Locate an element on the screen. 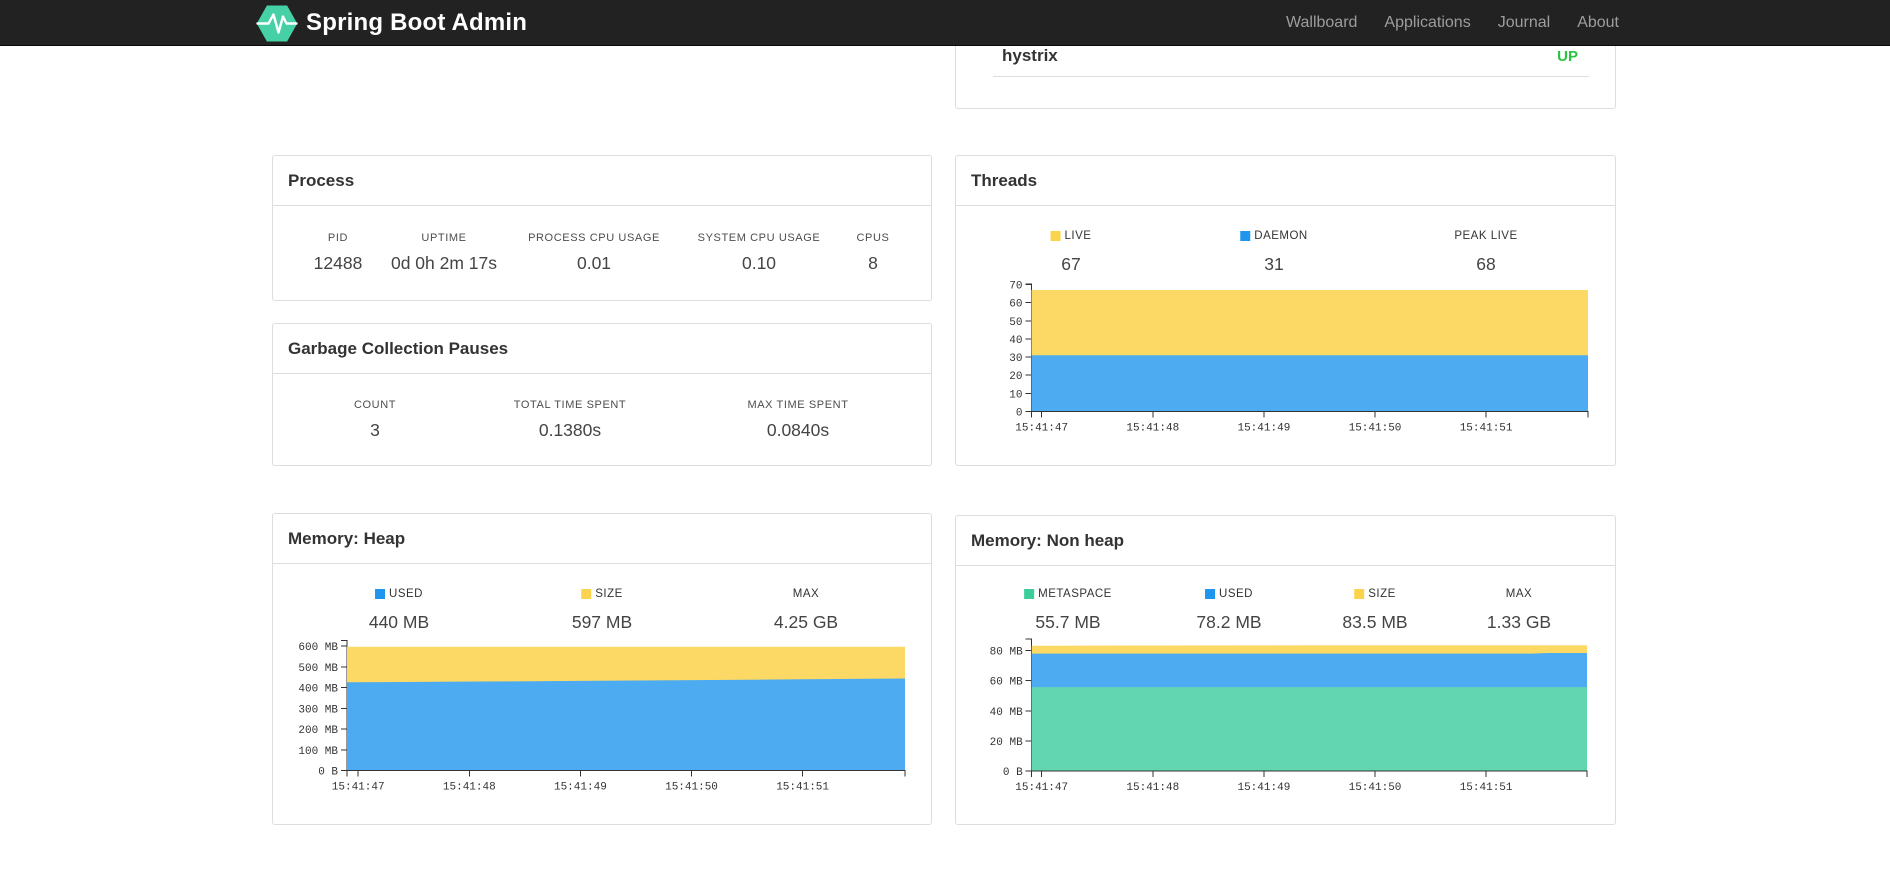 The image size is (1890, 892). process-cpu-usage-value: 0.01 is located at coordinates (594, 263).